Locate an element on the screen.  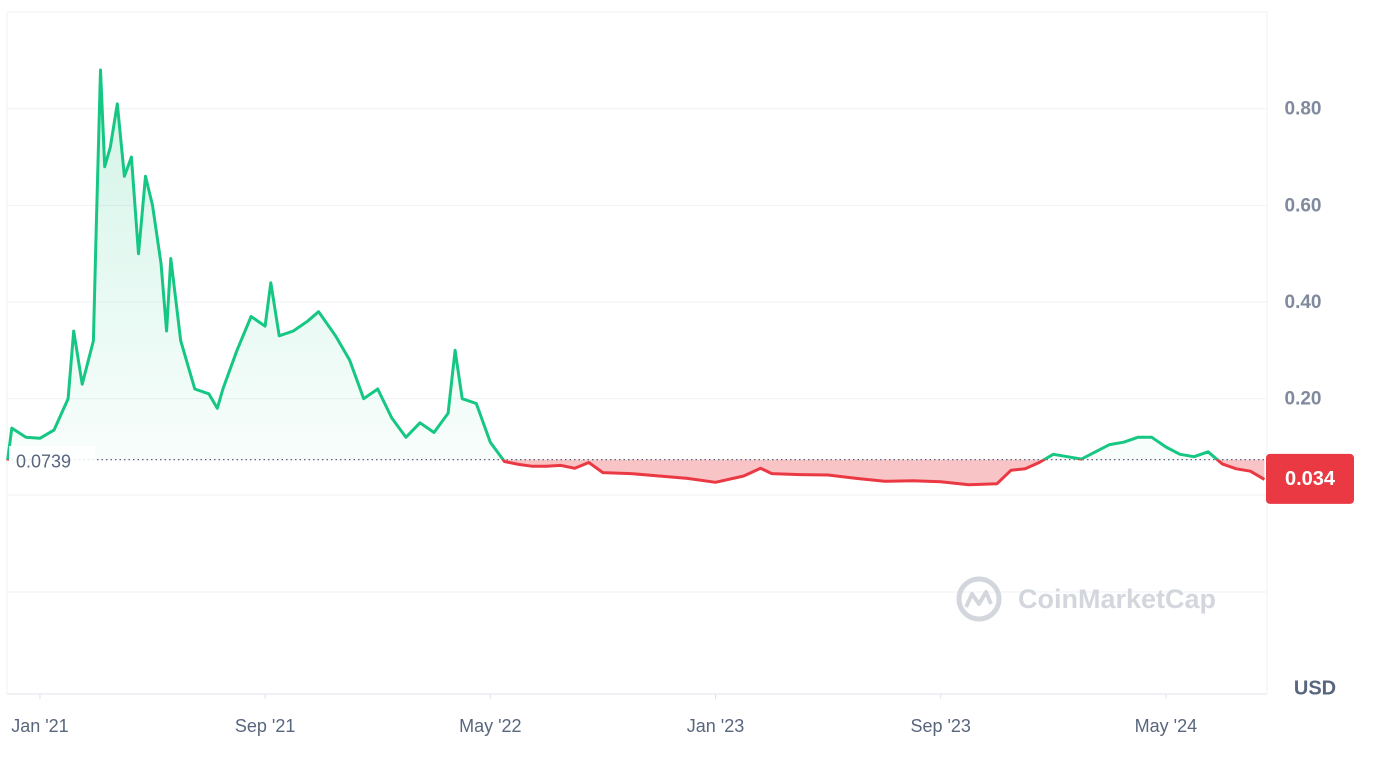
baseline-label: 0.0739 is located at coordinates (43, 461).